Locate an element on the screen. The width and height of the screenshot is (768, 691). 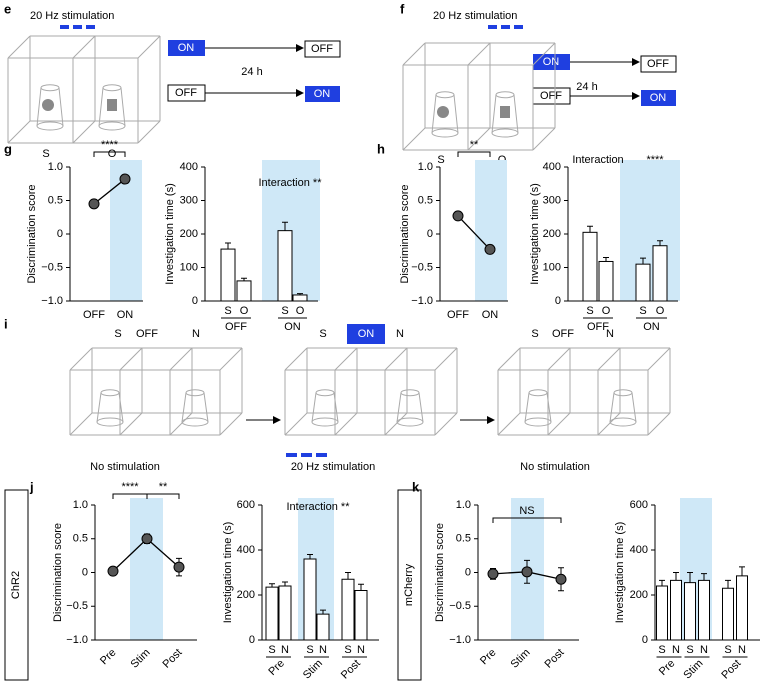
y-tick-label: 400 is located at coordinates (189, 167).